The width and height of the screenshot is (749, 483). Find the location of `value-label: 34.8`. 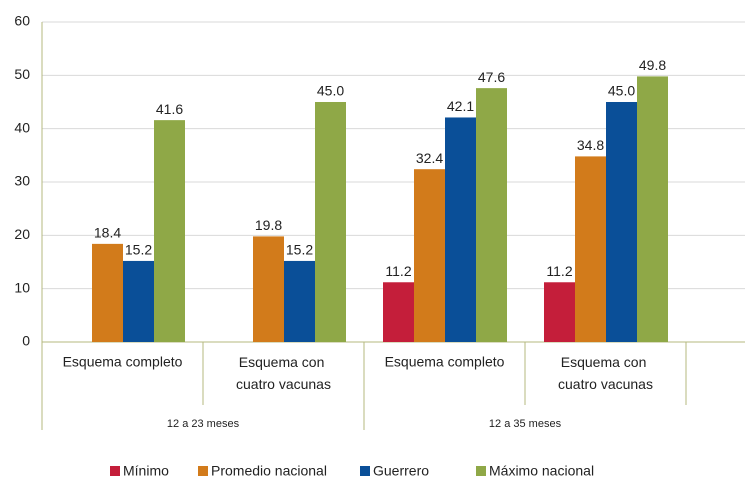

value-label: 34.8 is located at coordinates (590, 145).